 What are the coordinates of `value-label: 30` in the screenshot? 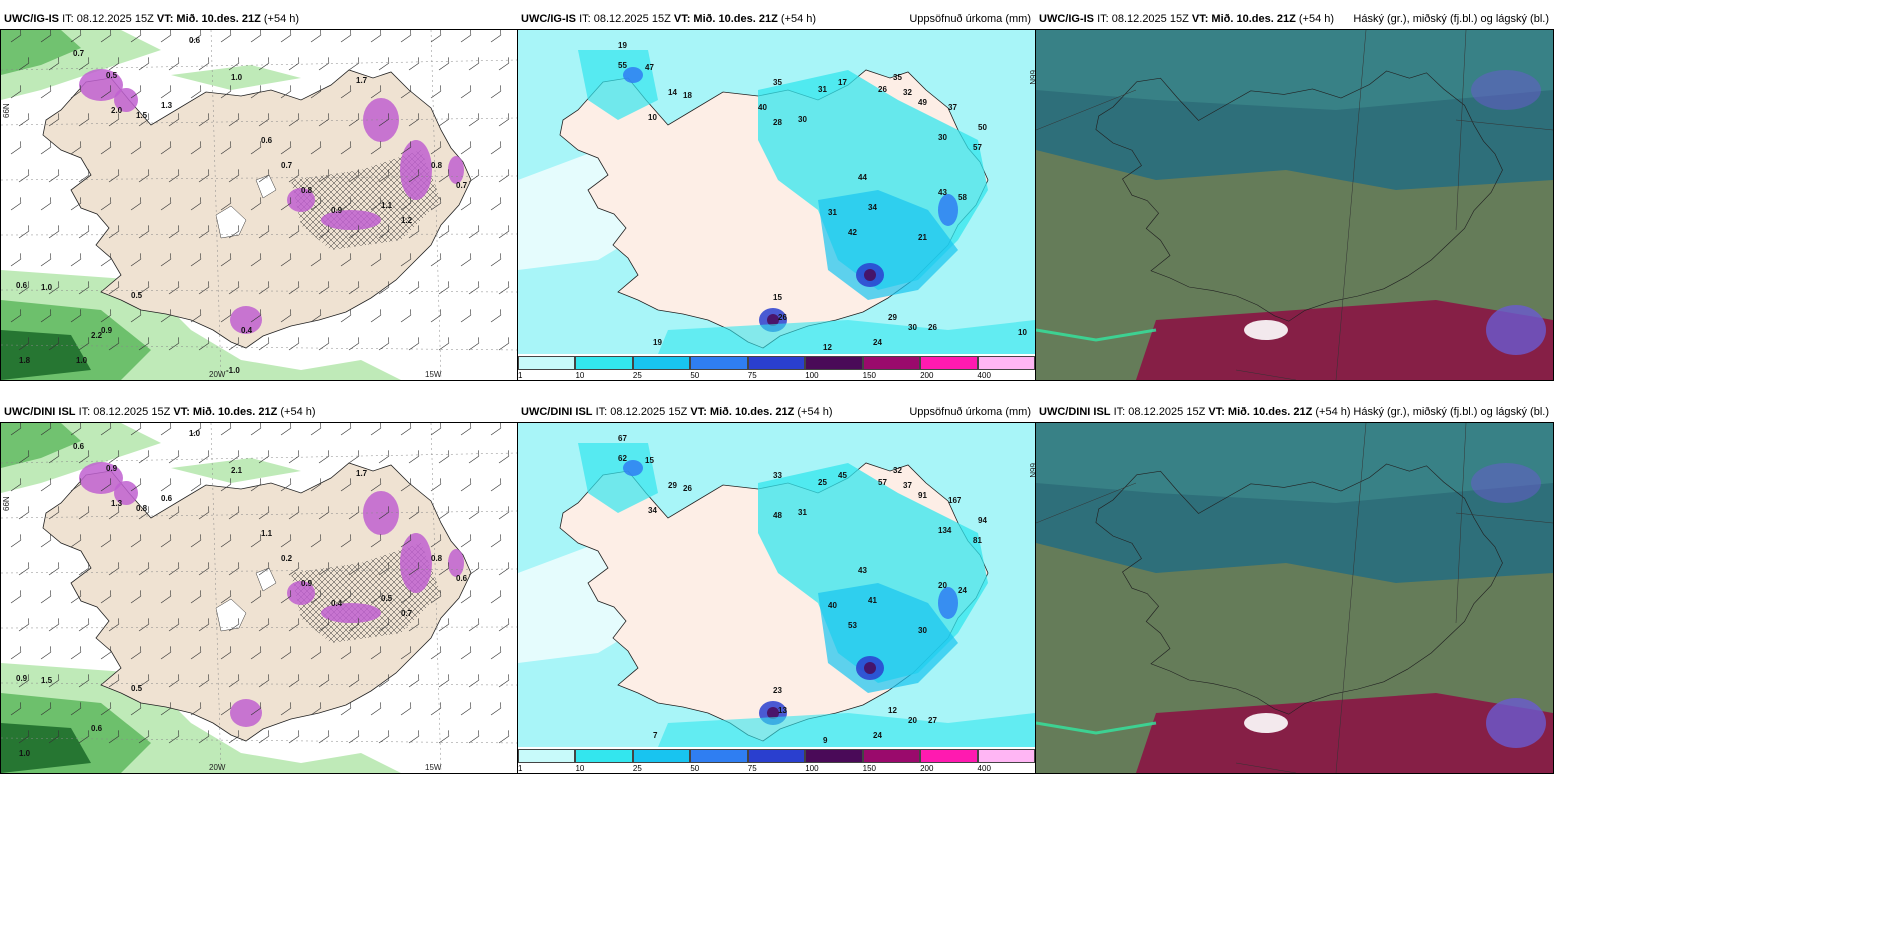 It's located at (942, 137).